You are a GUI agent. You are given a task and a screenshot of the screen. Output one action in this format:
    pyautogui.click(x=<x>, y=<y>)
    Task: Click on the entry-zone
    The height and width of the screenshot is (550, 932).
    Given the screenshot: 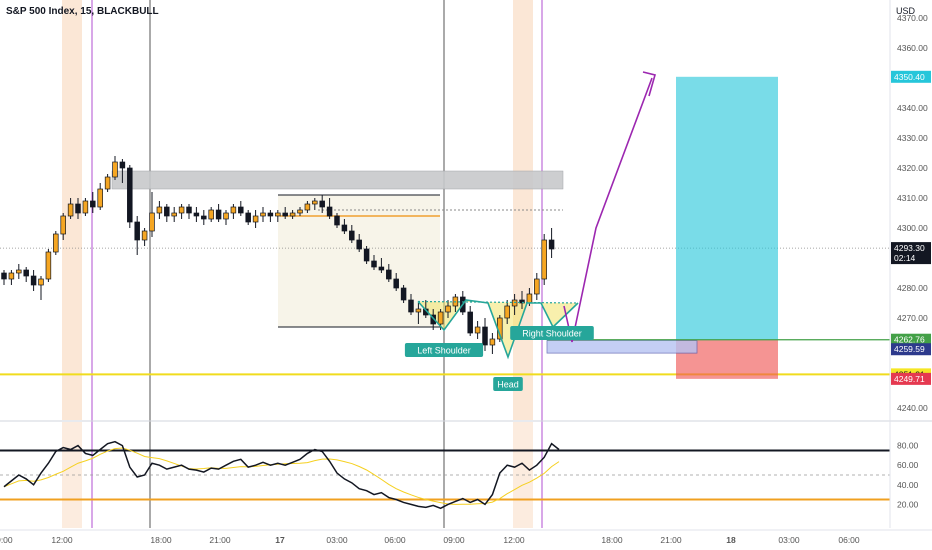 What is the action you would take?
    pyautogui.click(x=622, y=347)
    